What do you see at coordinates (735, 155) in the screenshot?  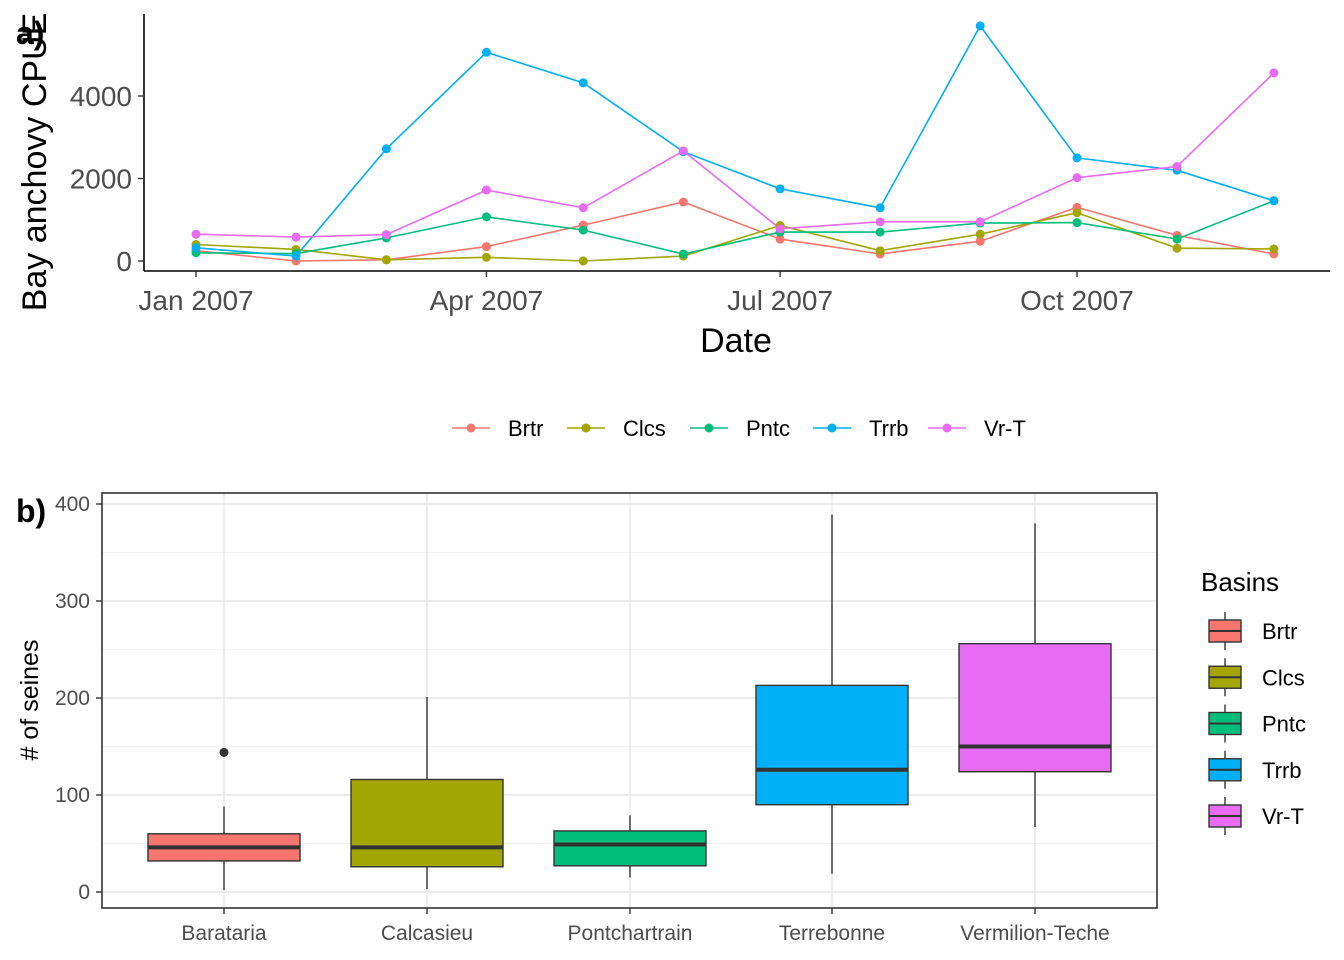 I see `series-line-vr-t` at bounding box center [735, 155].